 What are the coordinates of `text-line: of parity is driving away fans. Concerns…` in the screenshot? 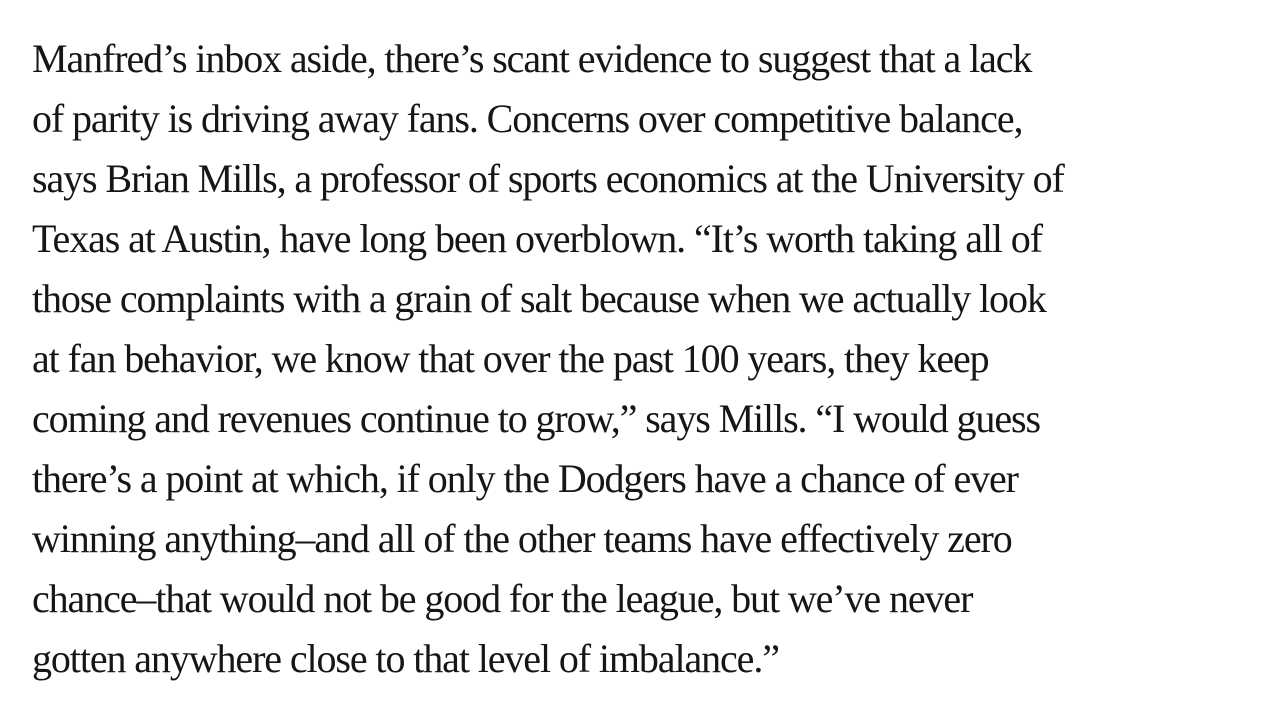 It's located at (527, 118).